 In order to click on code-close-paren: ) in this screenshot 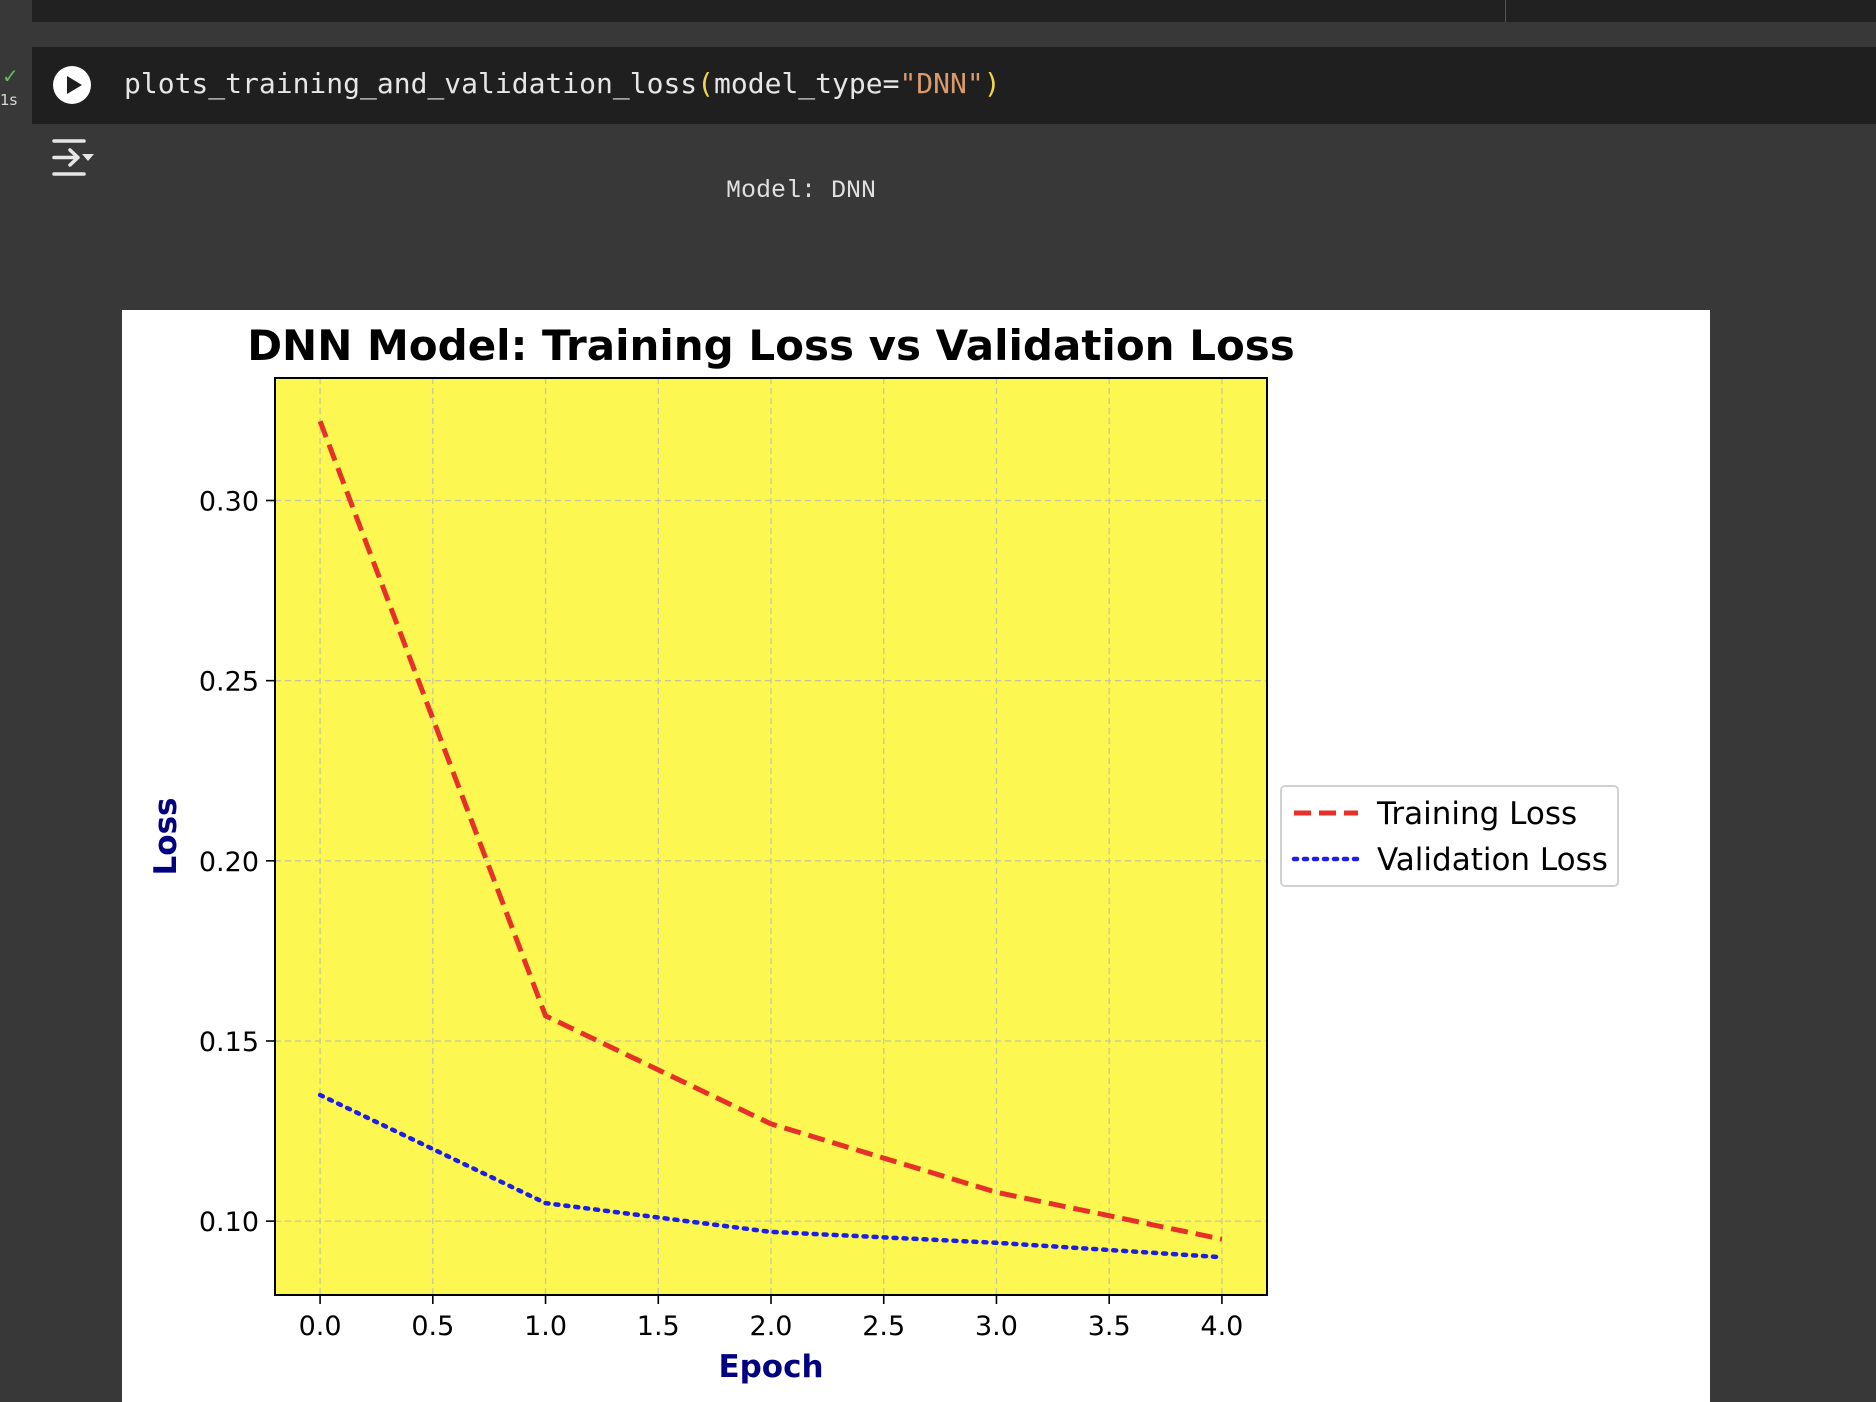, I will do `click(992, 83)`.